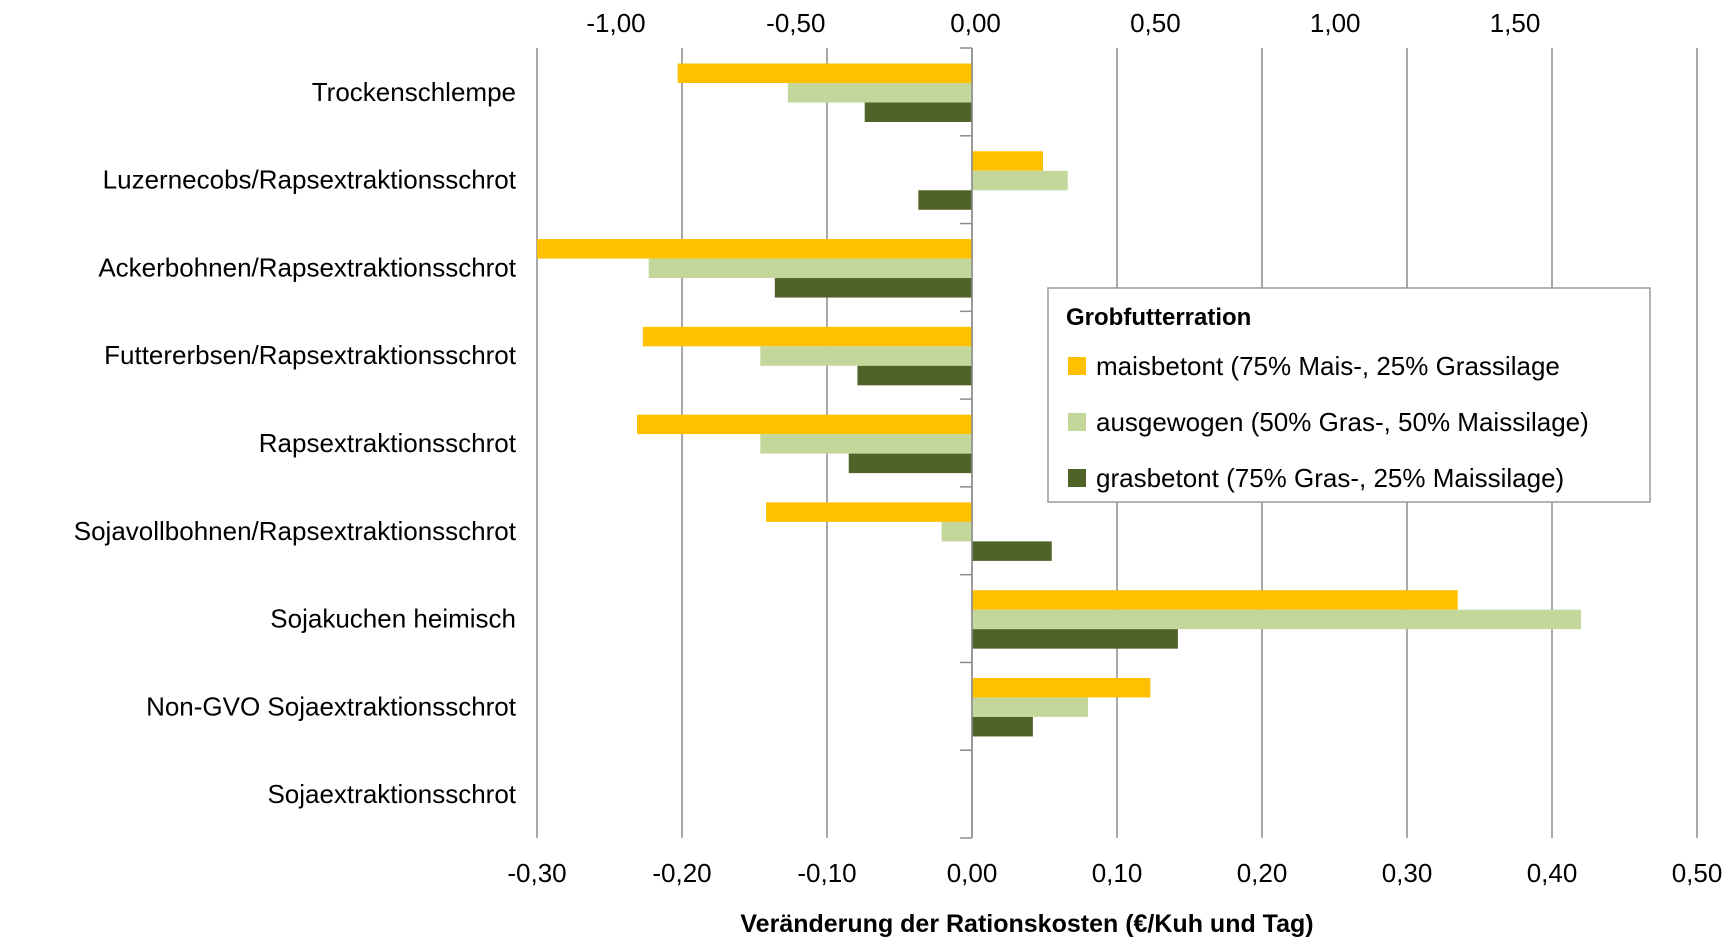 This screenshot has width=1735, height=942. What do you see at coordinates (826, 873) in the screenshot?
I see `x-tick-label: -0,10` at bounding box center [826, 873].